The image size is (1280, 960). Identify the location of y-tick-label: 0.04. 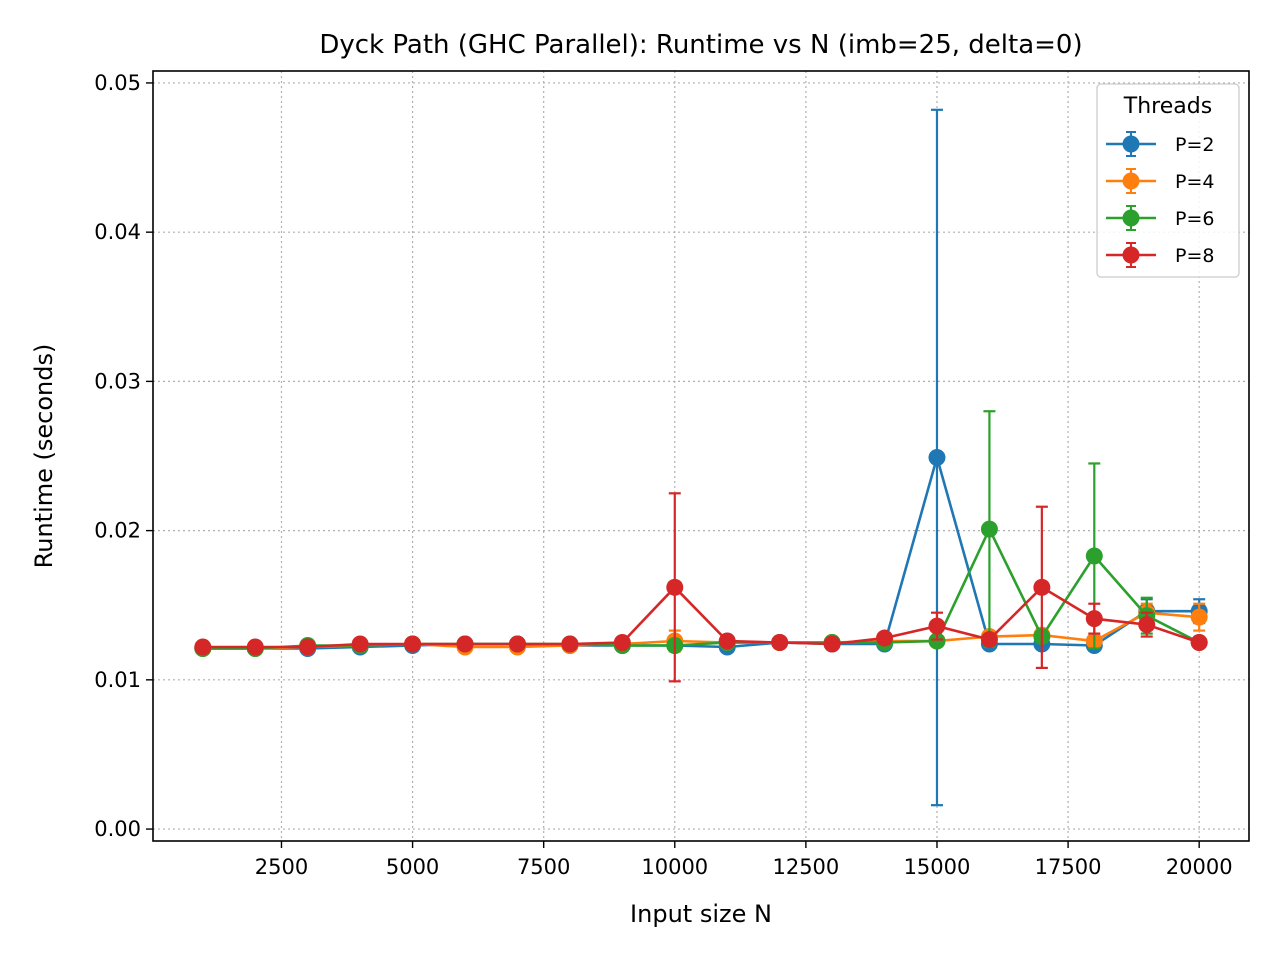
(117, 232).